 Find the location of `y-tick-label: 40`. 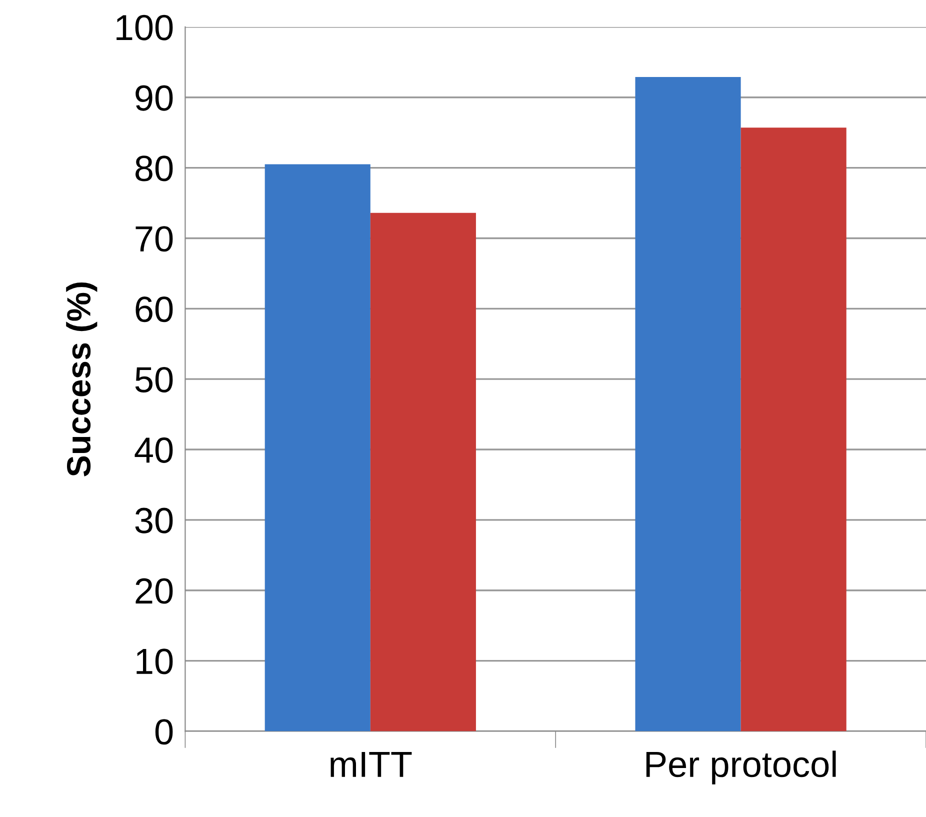

y-tick-label: 40 is located at coordinates (153, 450).